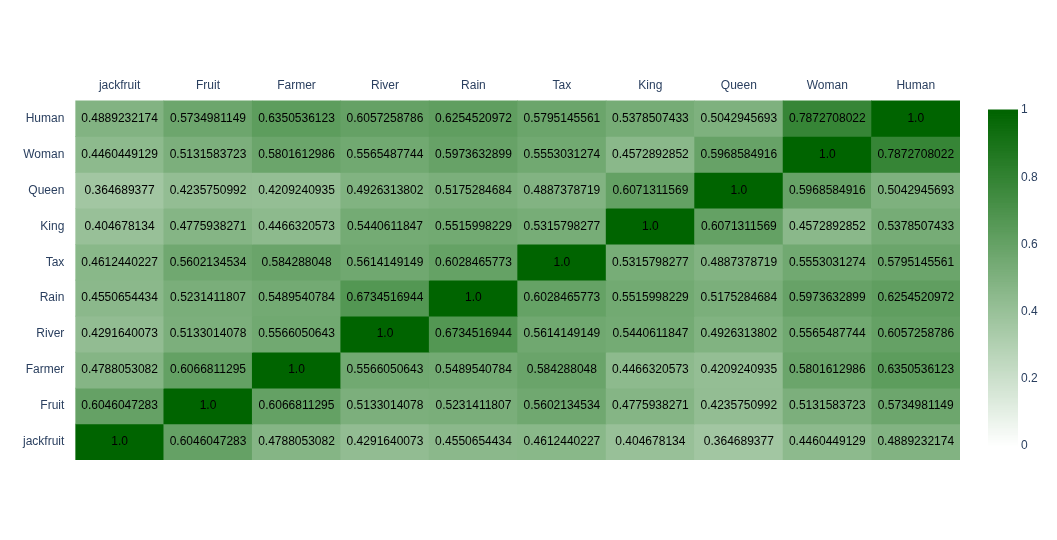 Image resolution: width=1057 pixels, height=540 pixels. What do you see at coordinates (44, 441) in the screenshot?
I see `y-tick-label: jackfruit` at bounding box center [44, 441].